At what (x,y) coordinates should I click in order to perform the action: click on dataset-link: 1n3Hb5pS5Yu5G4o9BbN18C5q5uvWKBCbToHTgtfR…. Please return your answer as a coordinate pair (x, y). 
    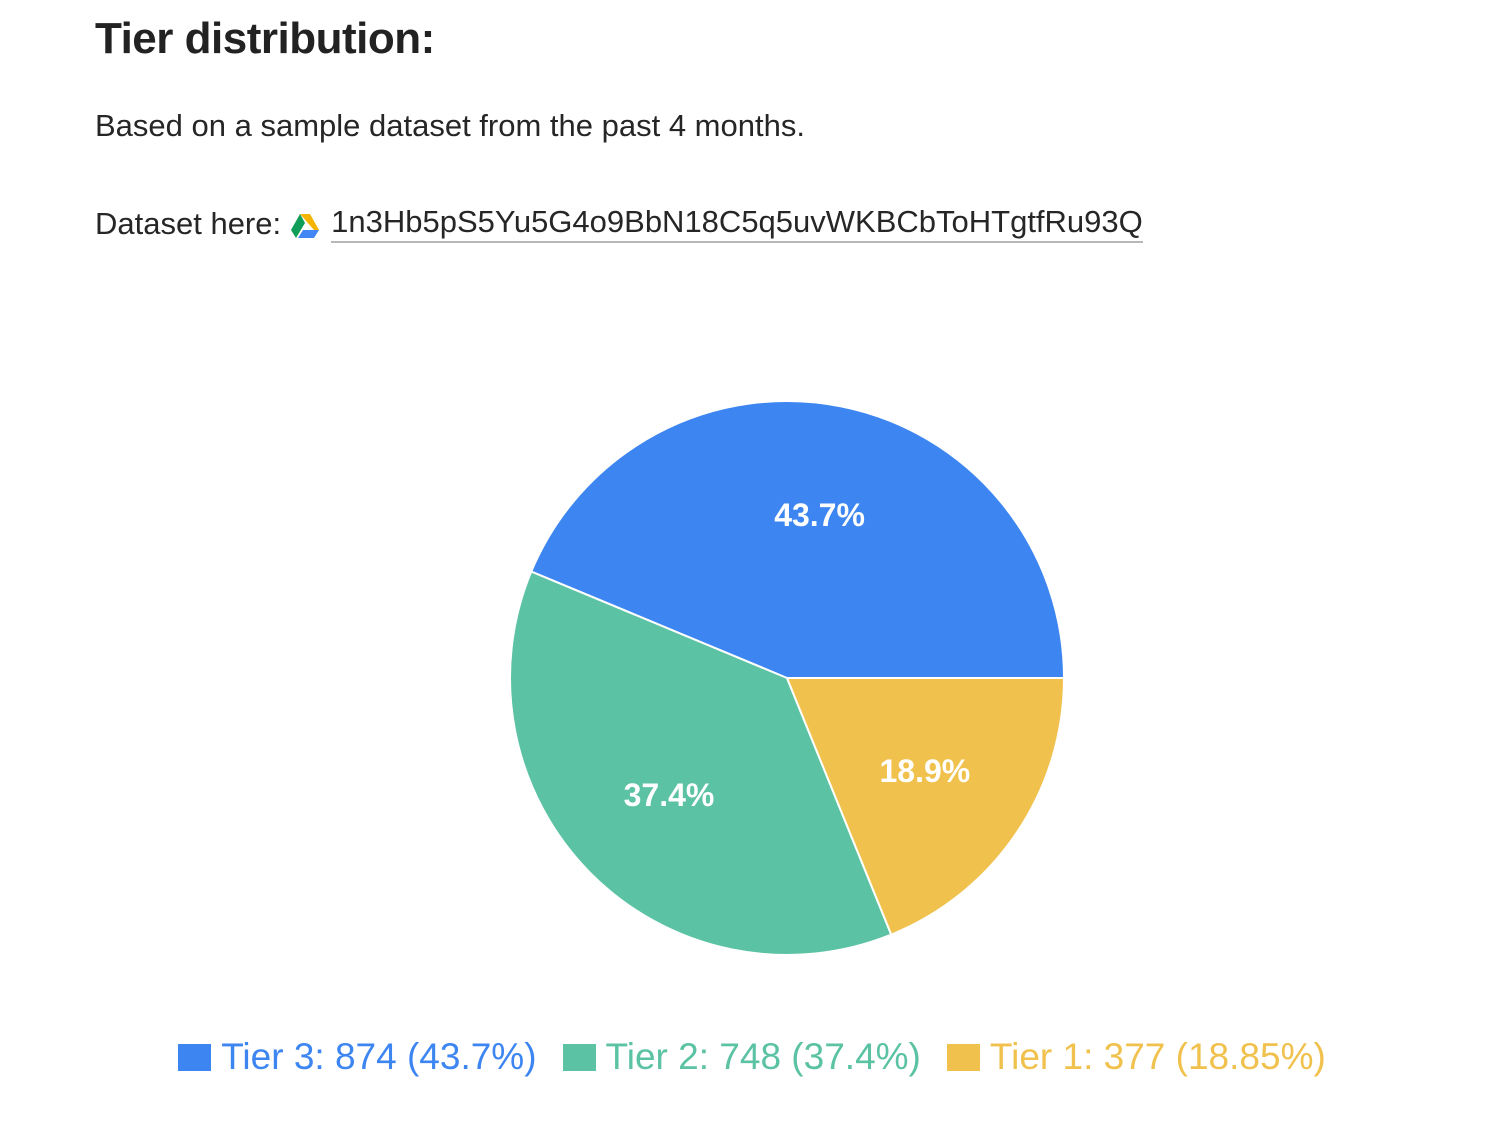
    Looking at the image, I should click on (737, 223).